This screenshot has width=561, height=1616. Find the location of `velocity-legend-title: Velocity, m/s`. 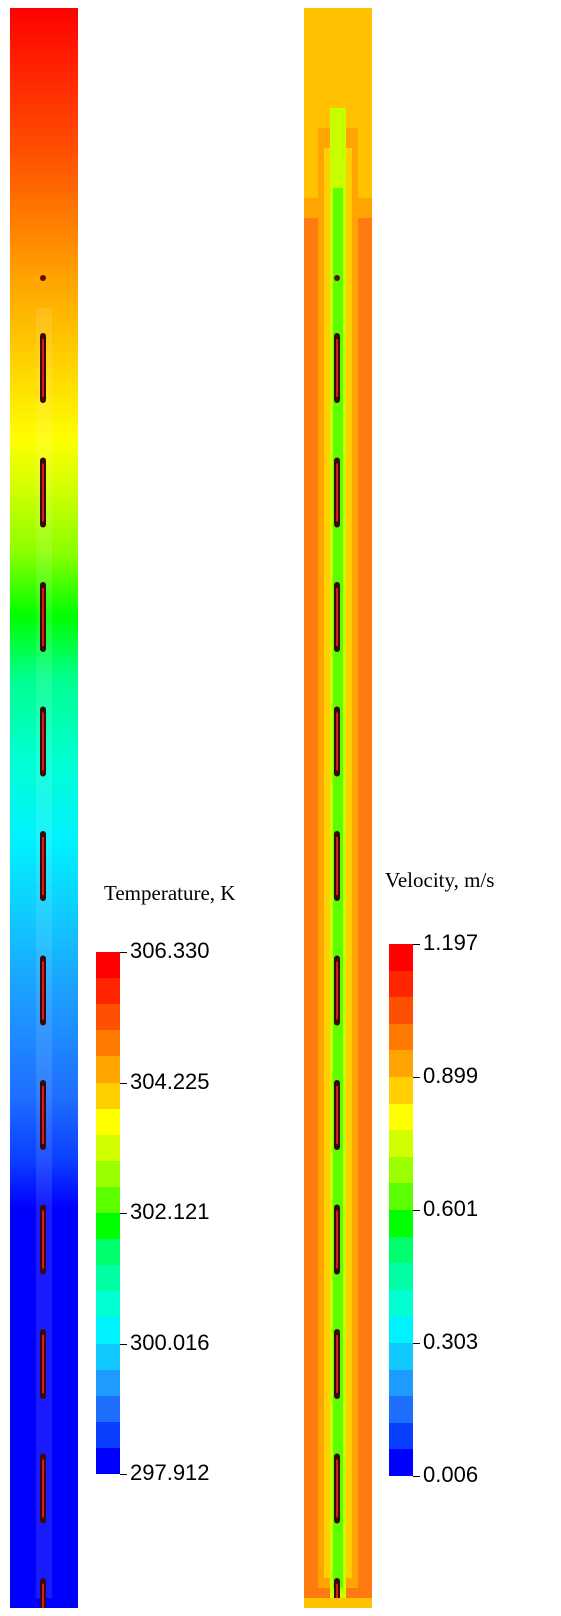

velocity-legend-title: Velocity, m/s is located at coordinates (440, 880).